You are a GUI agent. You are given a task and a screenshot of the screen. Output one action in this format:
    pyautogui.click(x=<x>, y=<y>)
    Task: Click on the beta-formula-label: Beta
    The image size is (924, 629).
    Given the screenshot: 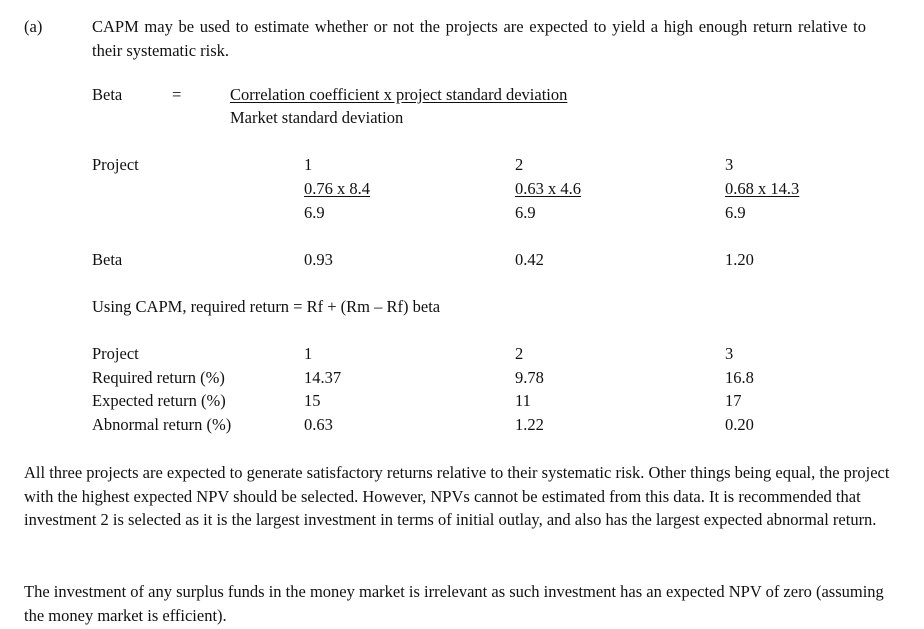 What is the action you would take?
    pyautogui.click(x=107, y=94)
    